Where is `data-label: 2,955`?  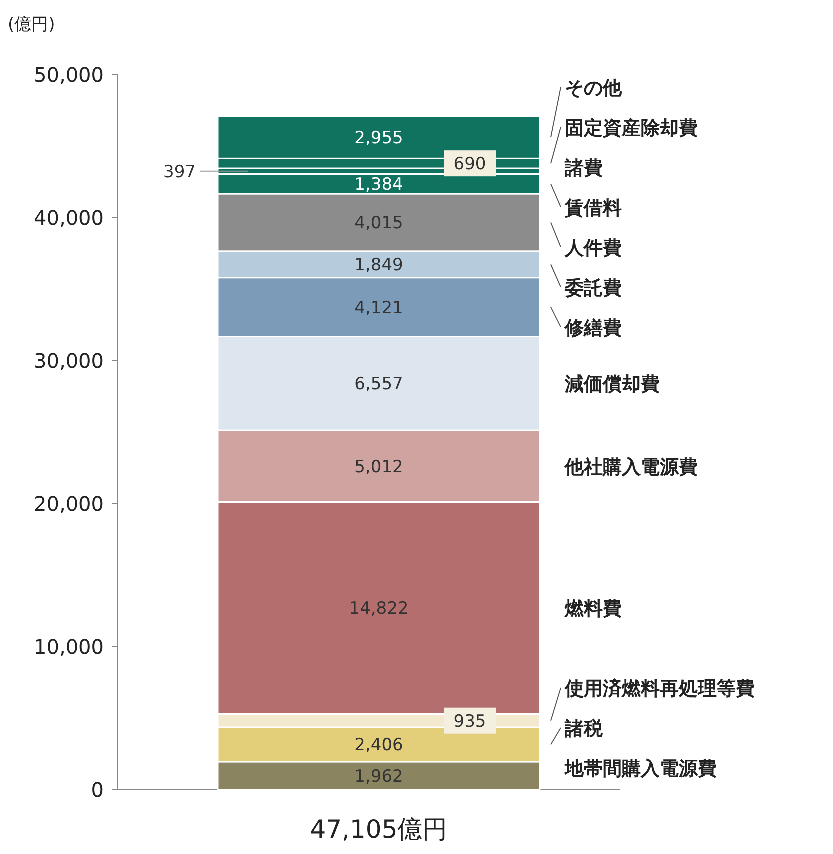
data-label: 2,955 is located at coordinates (379, 138).